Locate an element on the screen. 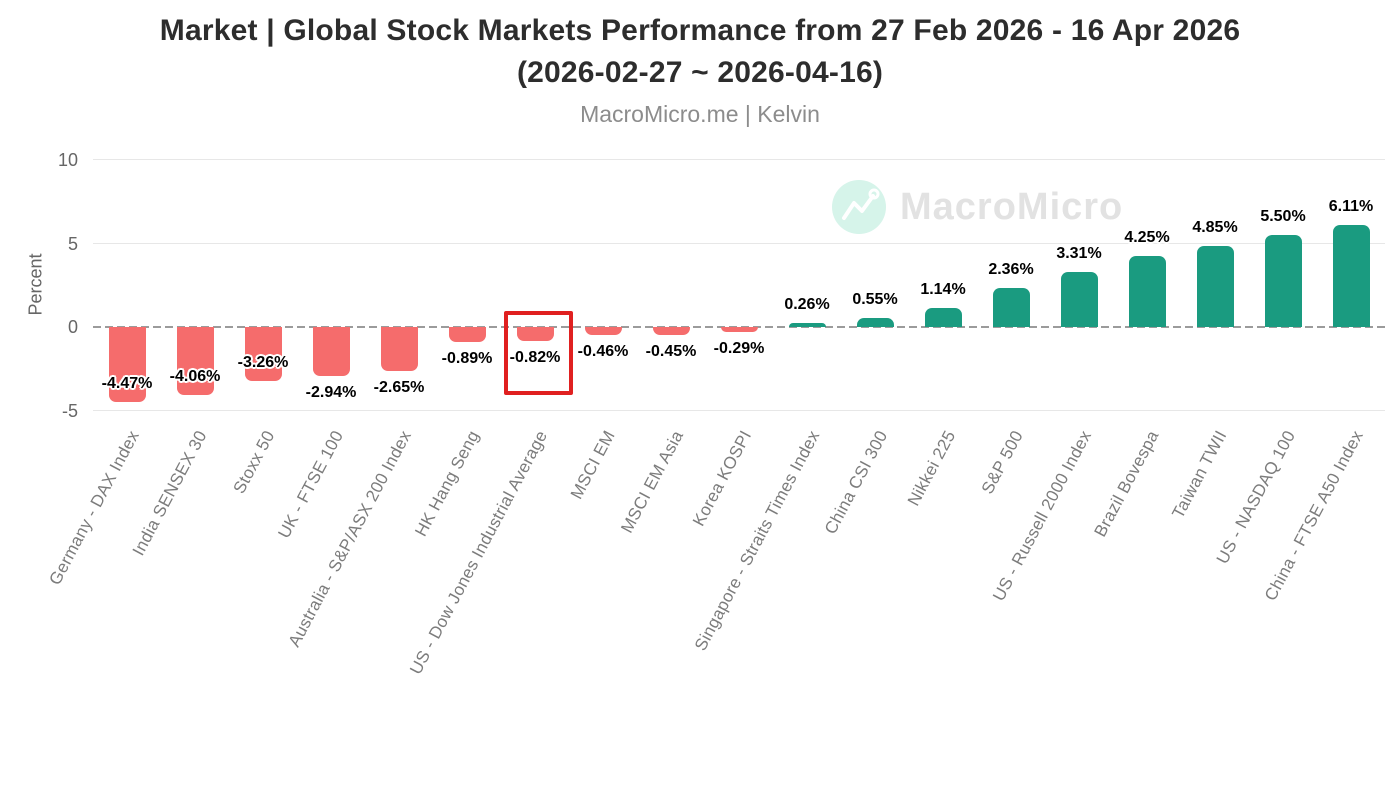 The width and height of the screenshot is (1400, 787). bar-value-label: 1.14% is located at coordinates (943, 289).